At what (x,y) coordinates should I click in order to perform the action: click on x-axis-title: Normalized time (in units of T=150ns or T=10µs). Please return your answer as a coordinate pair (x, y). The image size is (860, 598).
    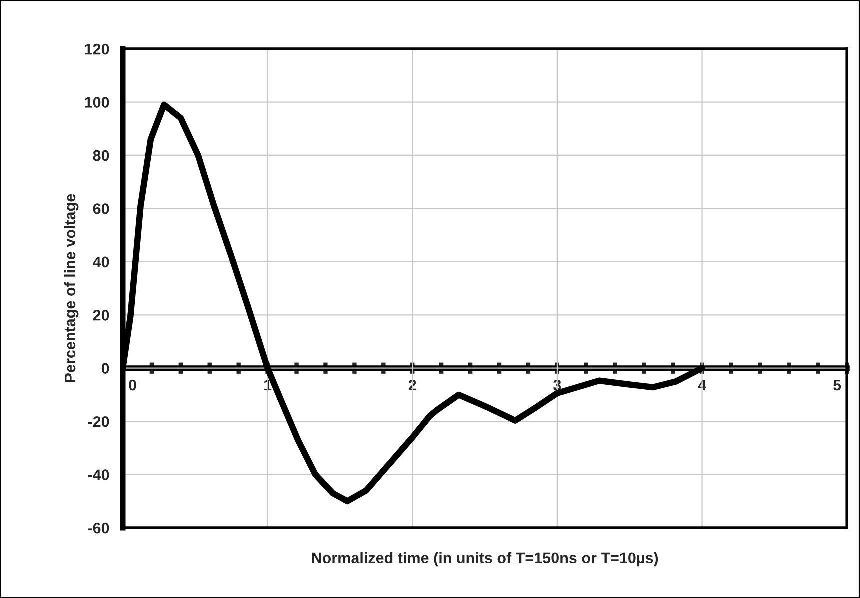
    Looking at the image, I should click on (485, 559).